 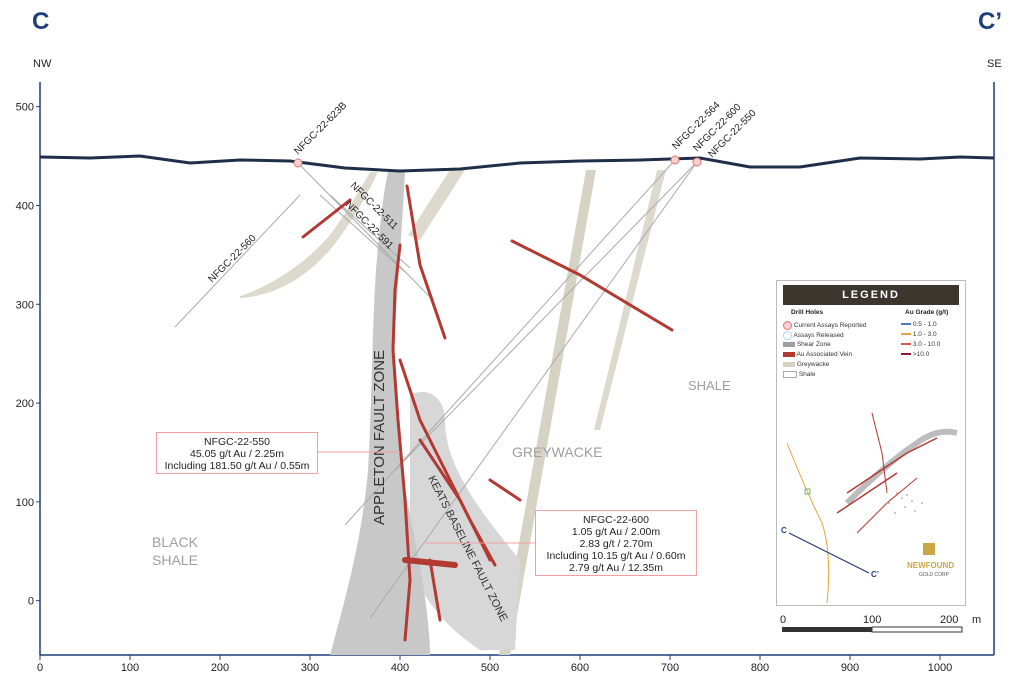 What do you see at coordinates (990, 21) in the screenshot?
I see `section-end-label: C’` at bounding box center [990, 21].